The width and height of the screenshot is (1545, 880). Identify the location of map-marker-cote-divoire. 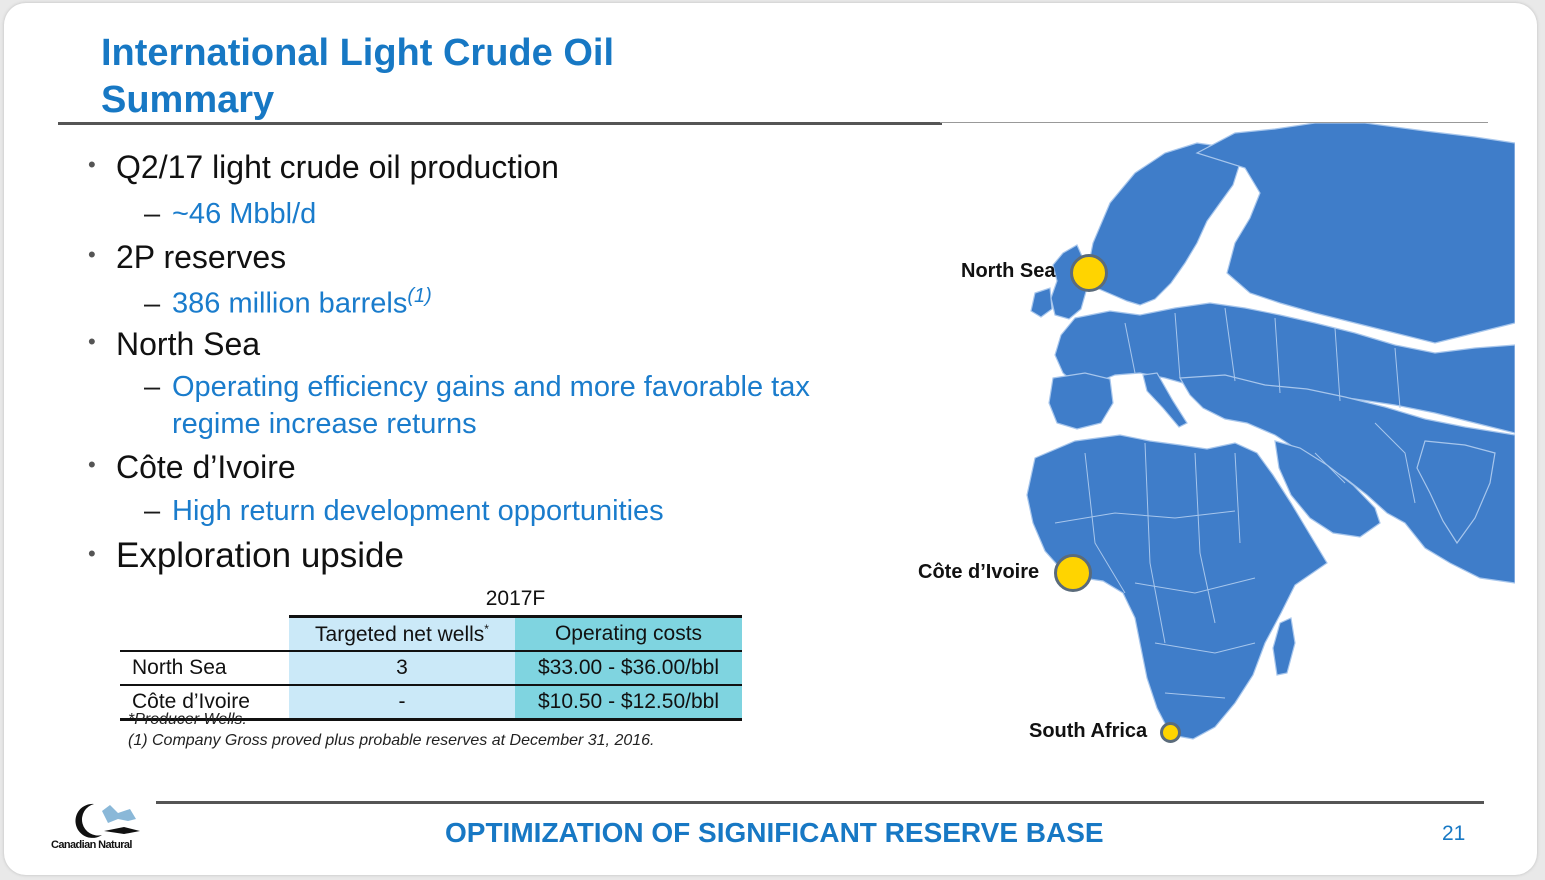
(1073, 573).